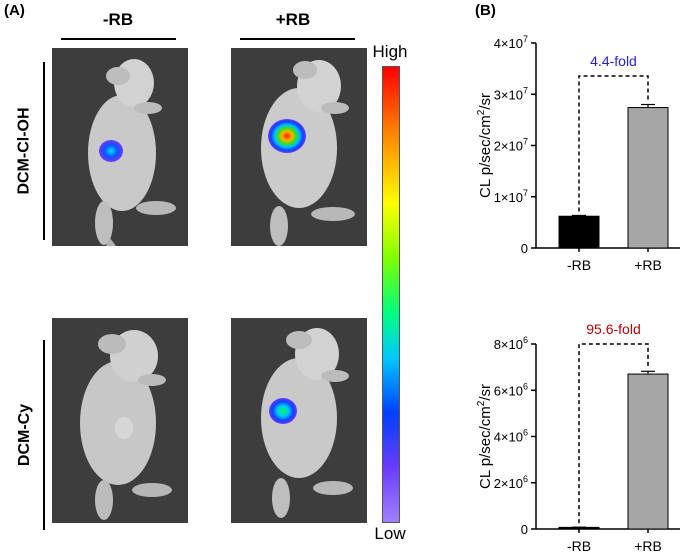  Describe the element at coordinates (44, 151) in the screenshot. I see `row-rule-dcm-cl-oh` at that location.